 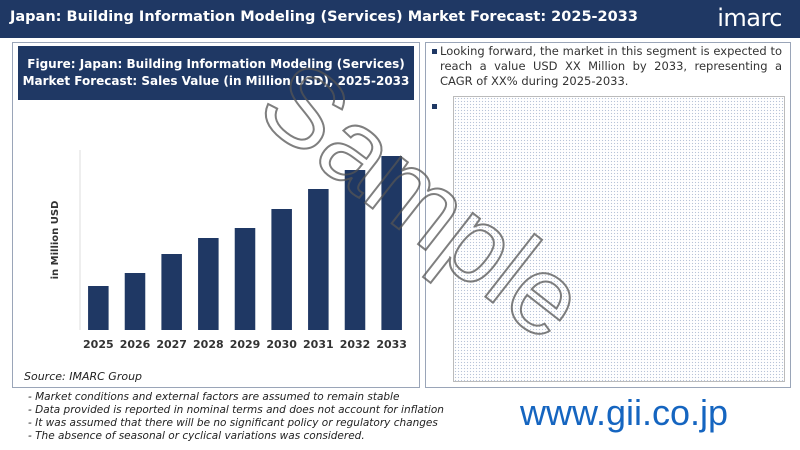 What do you see at coordinates (171, 344) in the screenshot?
I see `x-tick-label: 2027` at bounding box center [171, 344].